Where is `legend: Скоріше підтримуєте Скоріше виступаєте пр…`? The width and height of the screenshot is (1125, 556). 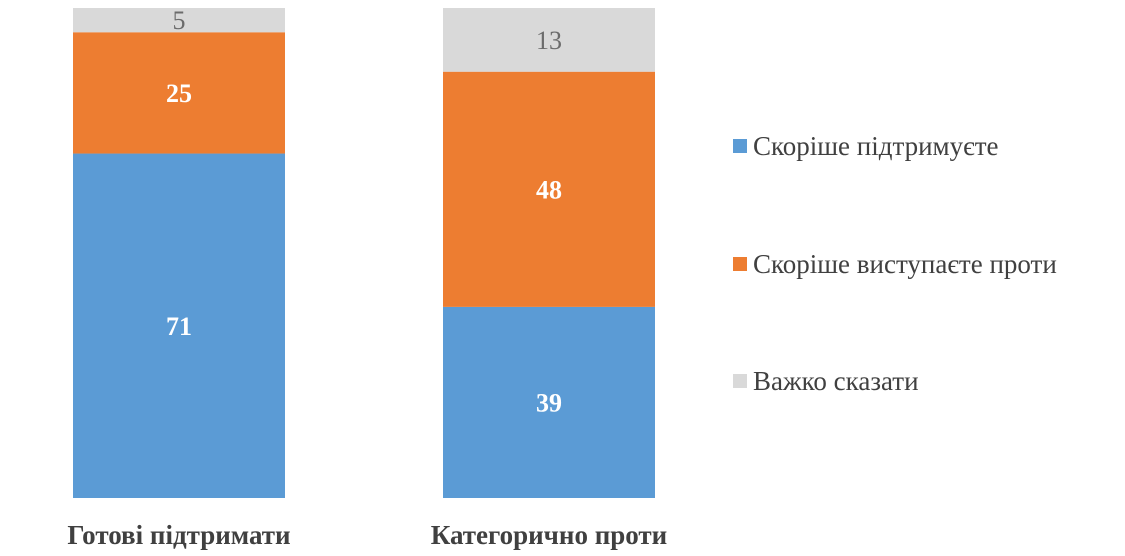 legend: Скоріше підтримуєте Скоріше виступаєте пр… is located at coordinates (895, 263).